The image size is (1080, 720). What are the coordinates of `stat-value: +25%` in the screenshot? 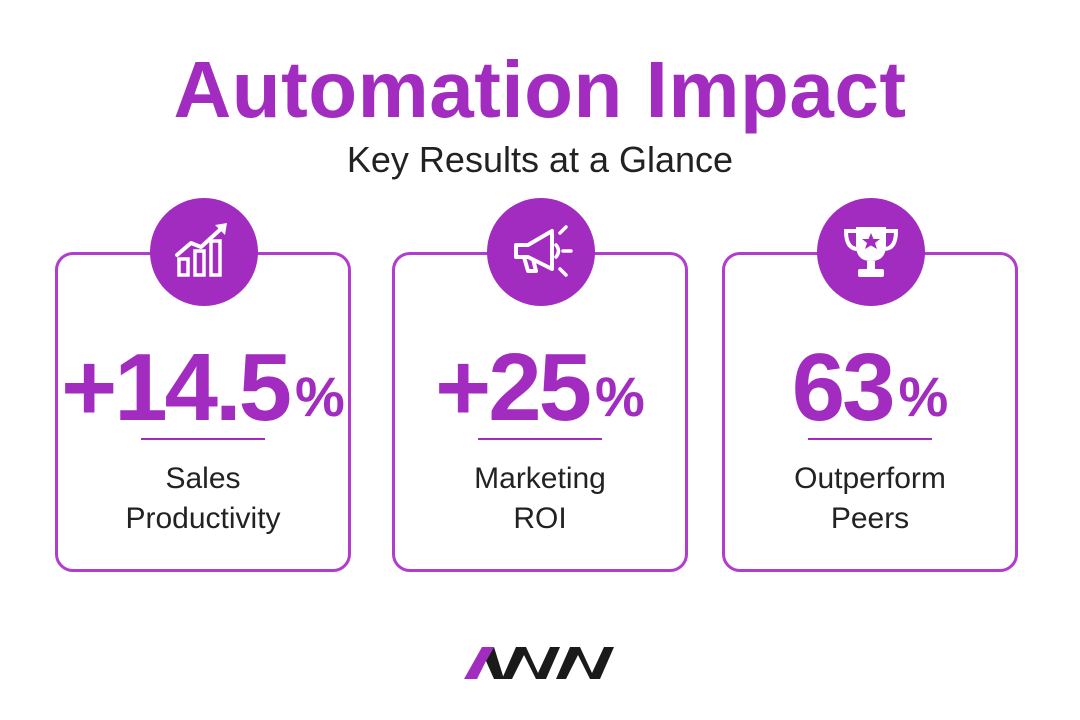 It's located at (540, 388).